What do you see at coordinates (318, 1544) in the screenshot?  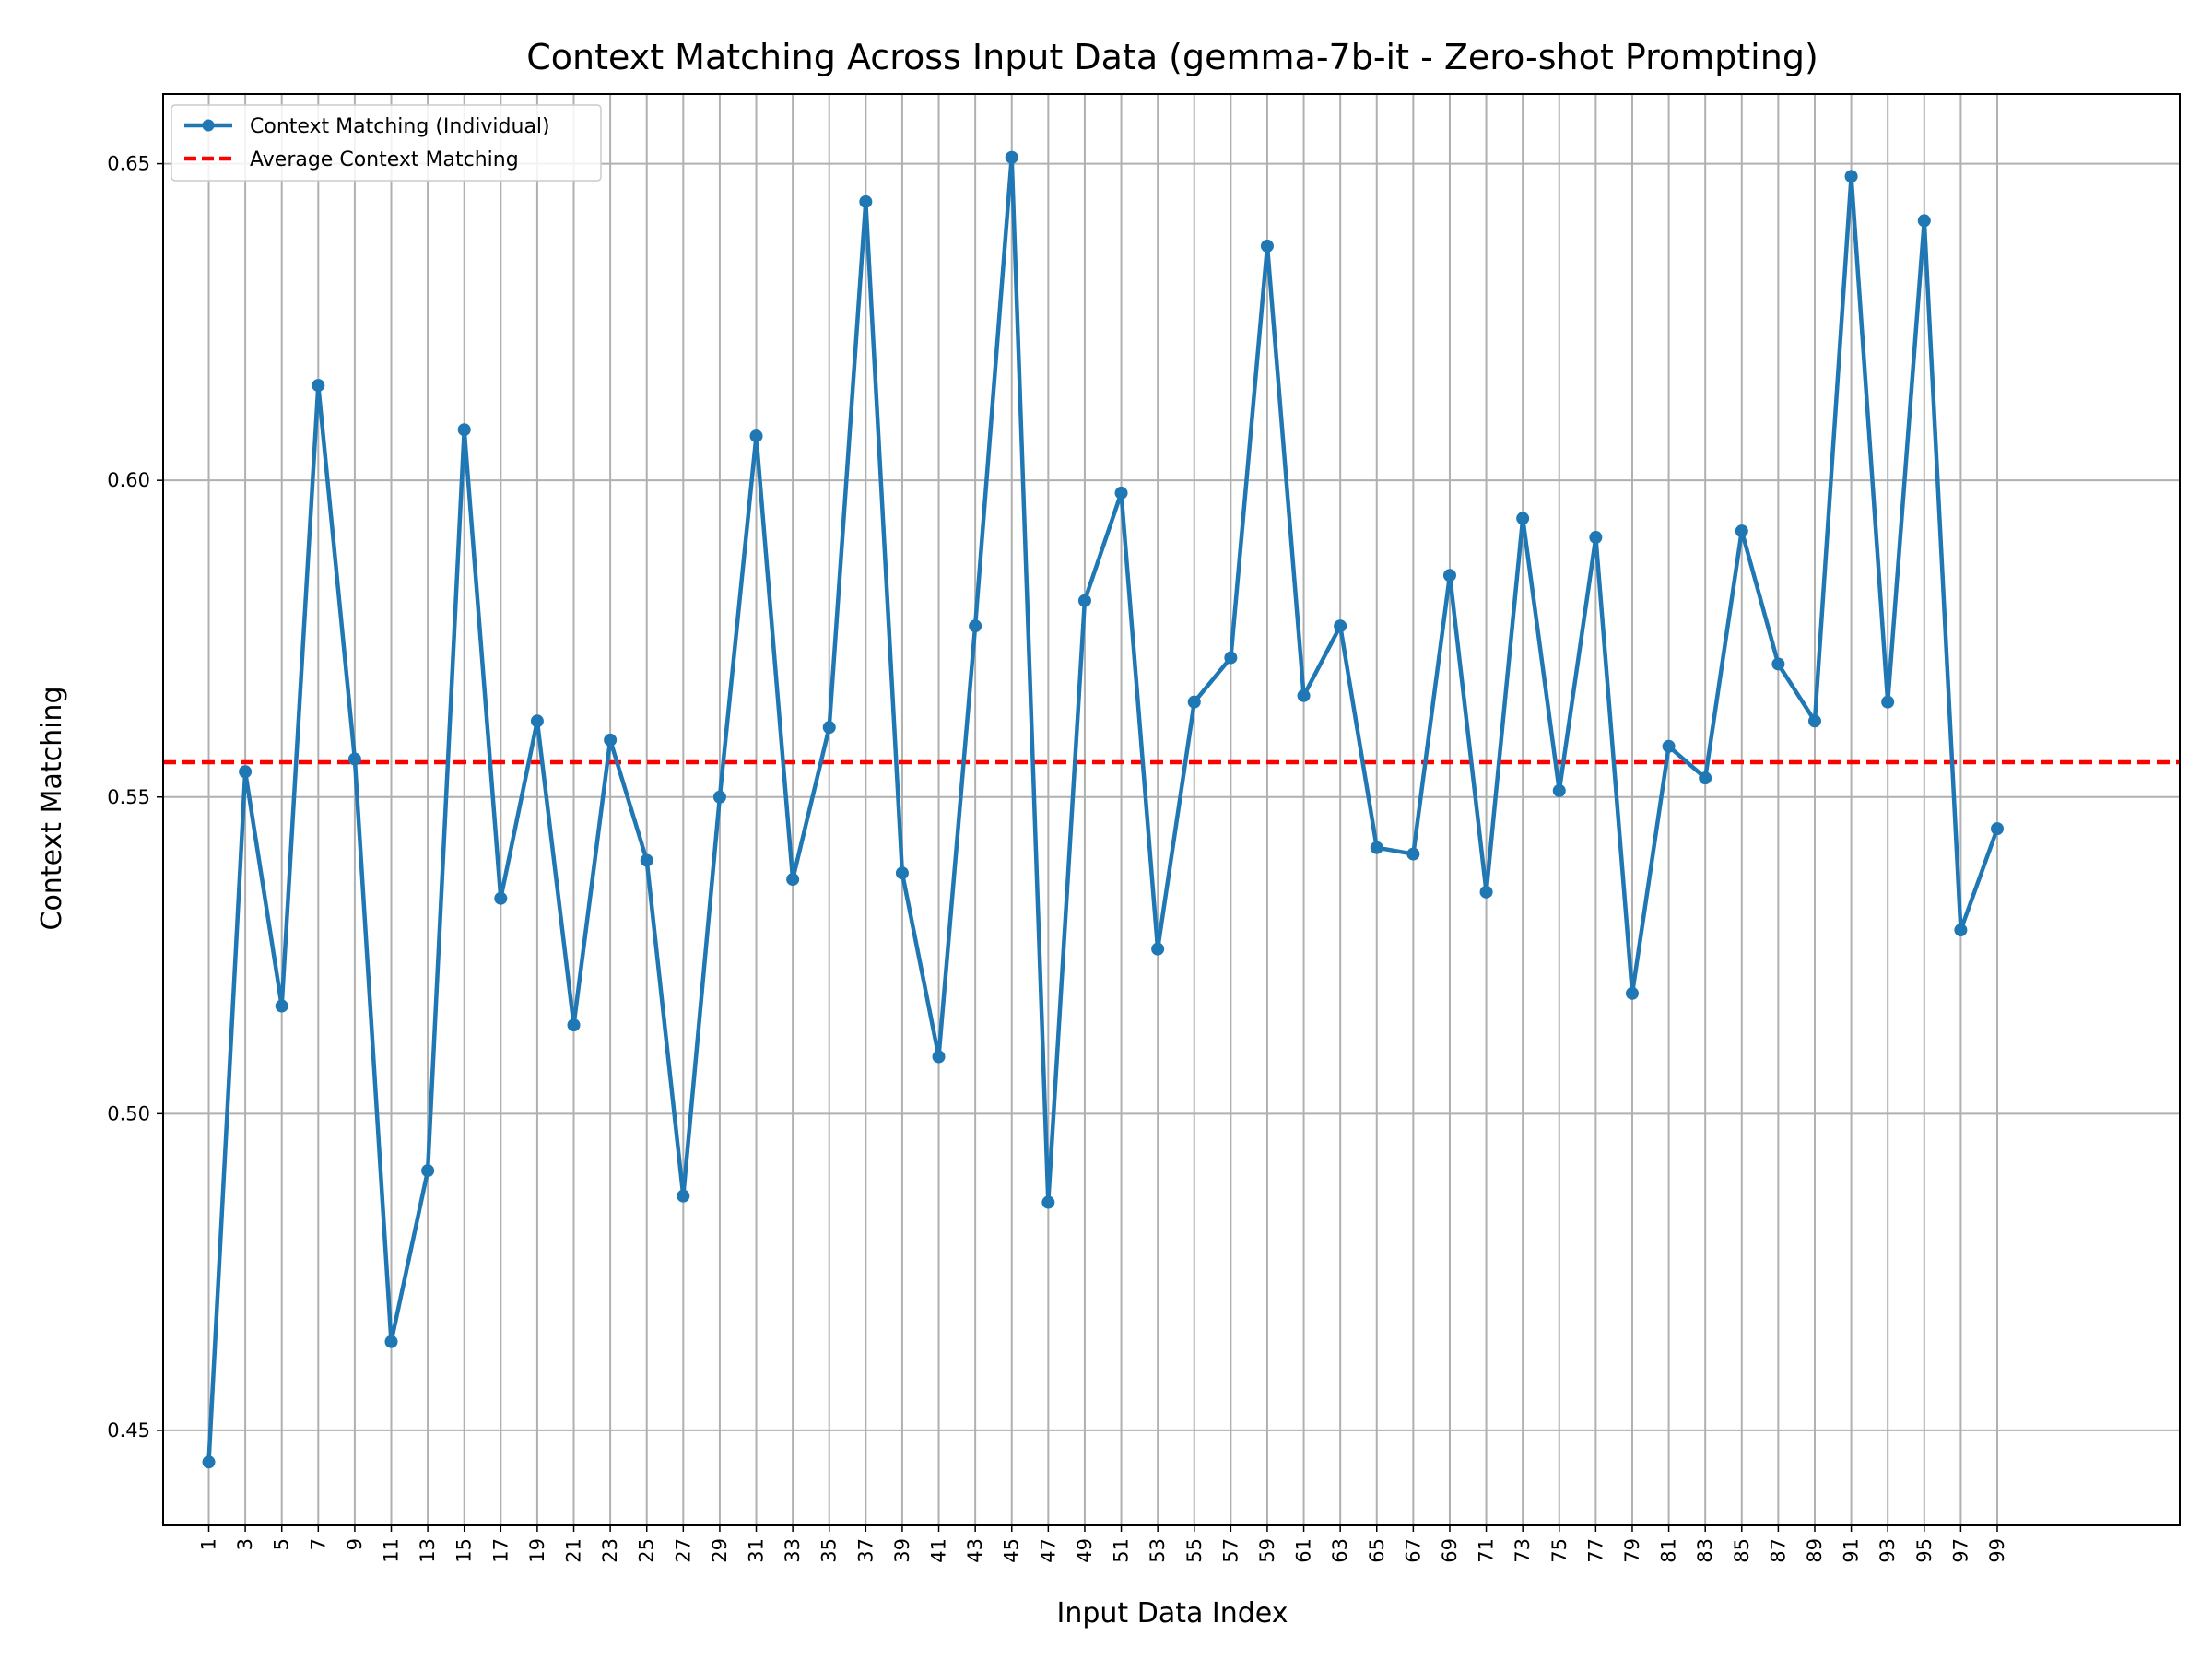 I see `x-tick-label: 7` at bounding box center [318, 1544].